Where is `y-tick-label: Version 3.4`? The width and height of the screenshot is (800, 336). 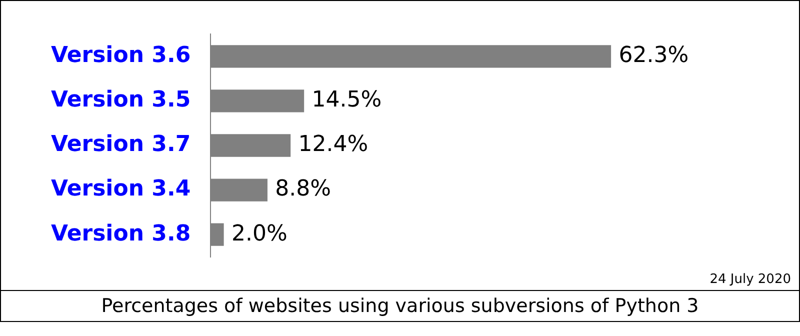 y-tick-label: Version 3.4 is located at coordinates (120, 189).